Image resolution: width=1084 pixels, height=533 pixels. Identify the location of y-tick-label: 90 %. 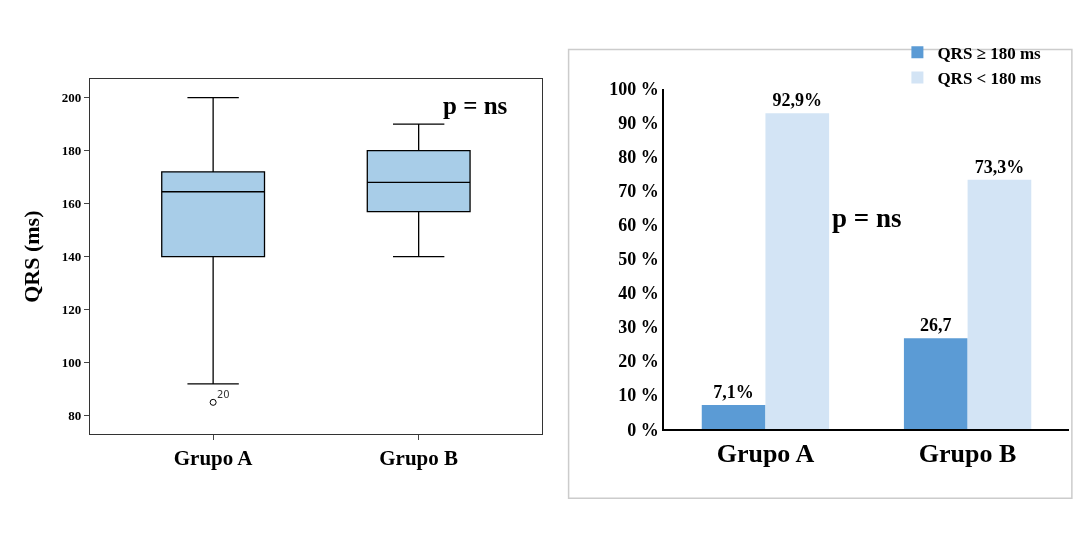
(638, 123).